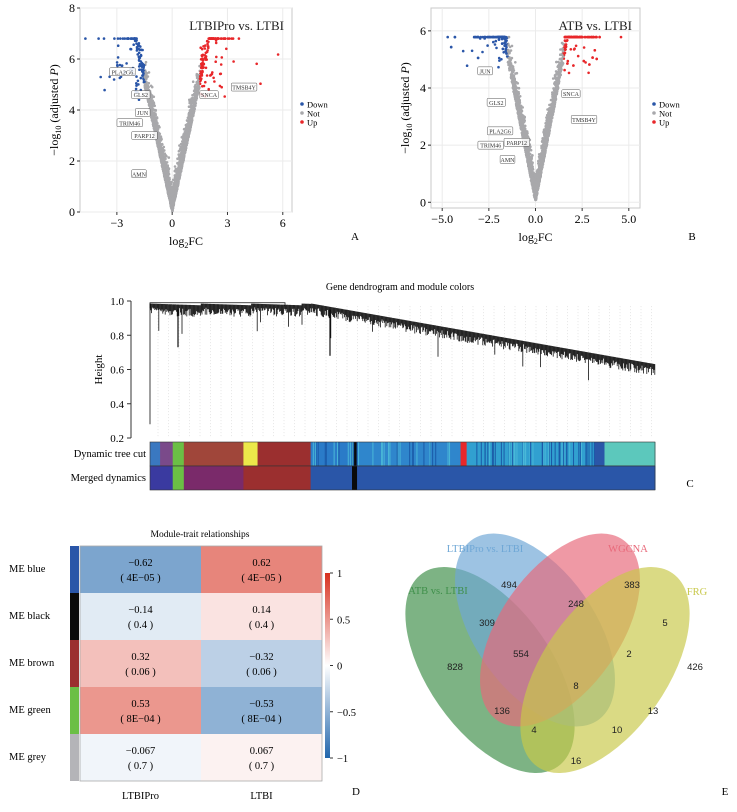  I want to click on plot-title: LTBIPro vs. LTBI, so click(236, 25).